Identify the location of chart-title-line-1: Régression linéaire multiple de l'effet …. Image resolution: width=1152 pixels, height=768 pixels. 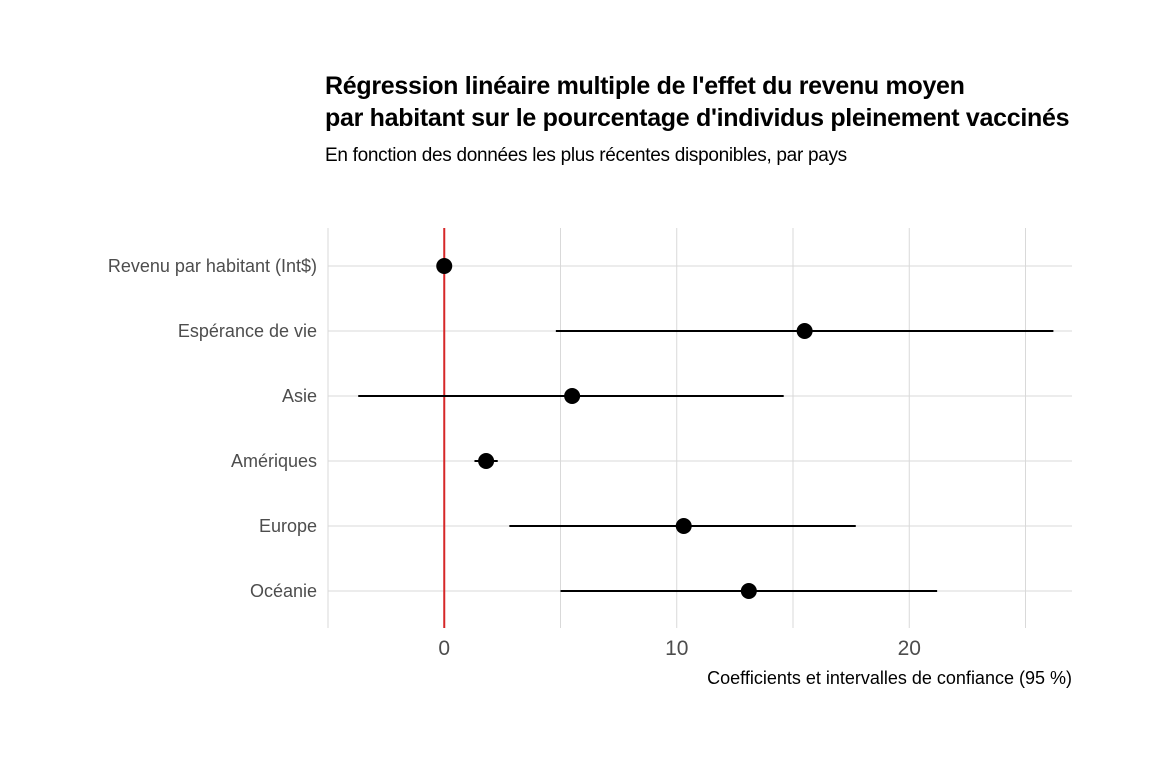
(645, 86).